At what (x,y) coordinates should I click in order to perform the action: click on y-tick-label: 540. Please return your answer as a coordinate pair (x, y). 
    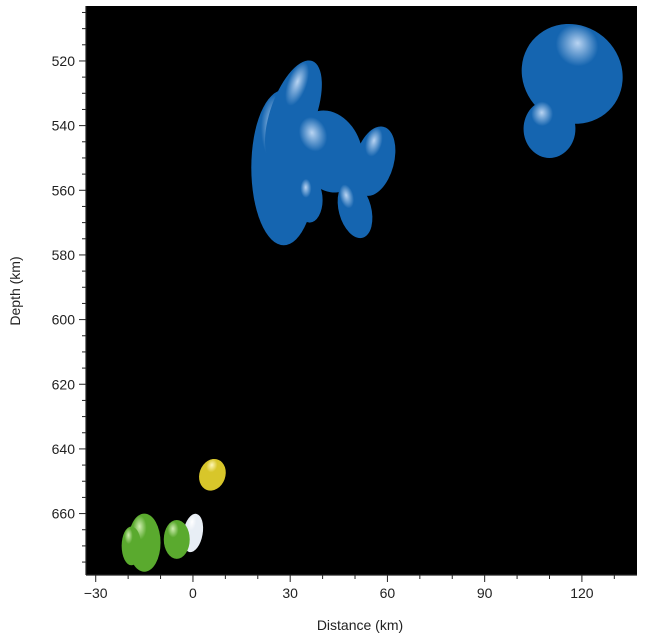
    Looking at the image, I should click on (64, 126).